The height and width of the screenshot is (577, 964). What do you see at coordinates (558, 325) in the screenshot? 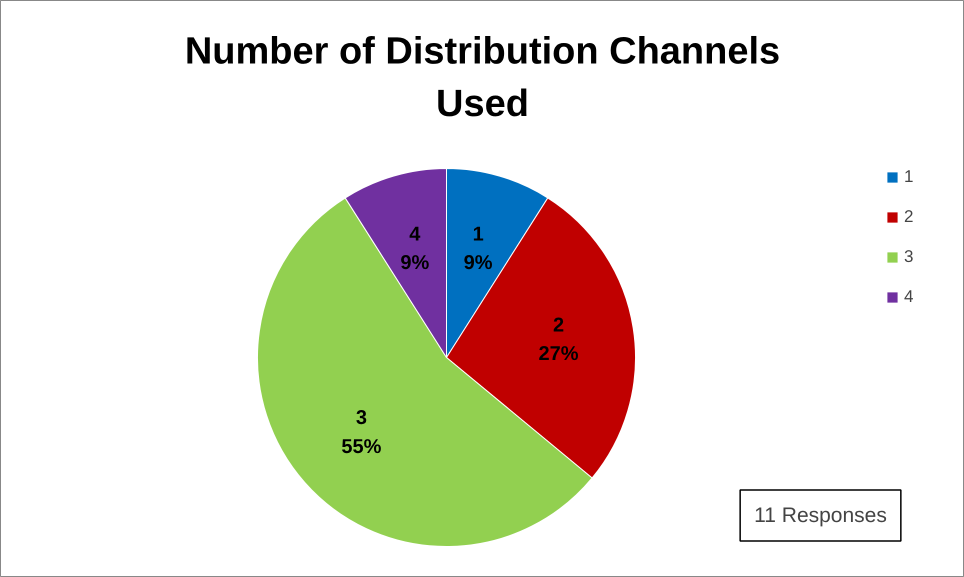
I see `slice-label: 2` at bounding box center [558, 325].